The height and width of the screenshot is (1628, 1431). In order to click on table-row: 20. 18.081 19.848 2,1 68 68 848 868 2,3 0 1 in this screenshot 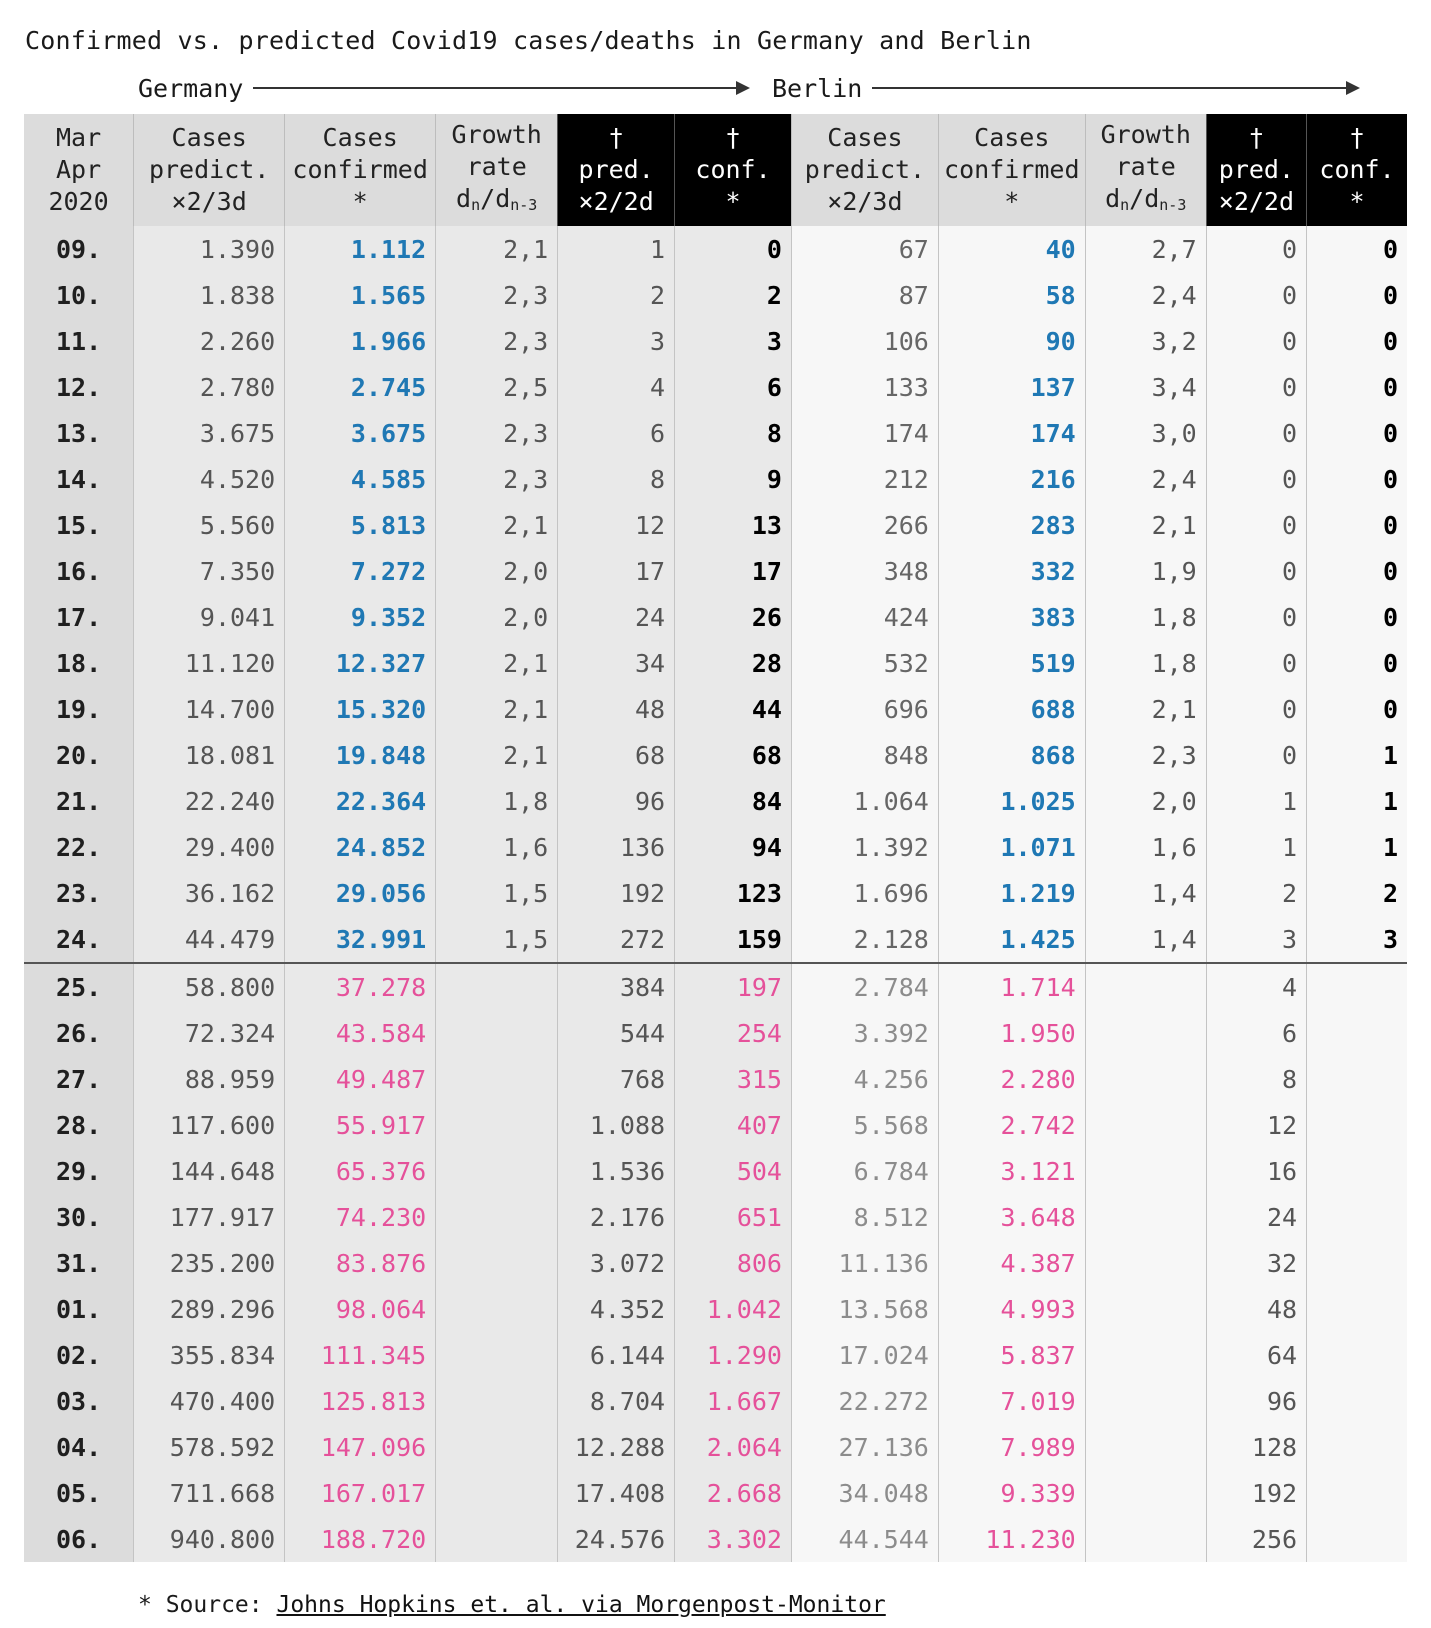, I will do `click(715, 755)`.